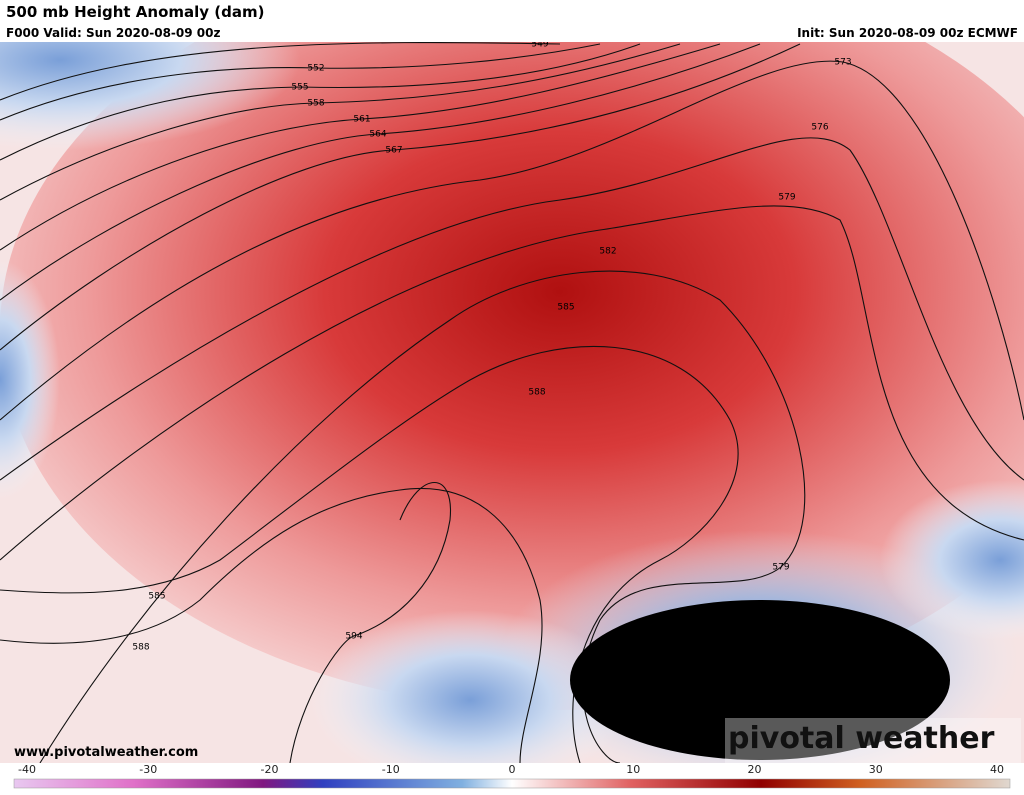 The width and height of the screenshot is (1024, 795). Describe the element at coordinates (148, 769) in the screenshot. I see `colorbar-tick-label: -30` at that location.